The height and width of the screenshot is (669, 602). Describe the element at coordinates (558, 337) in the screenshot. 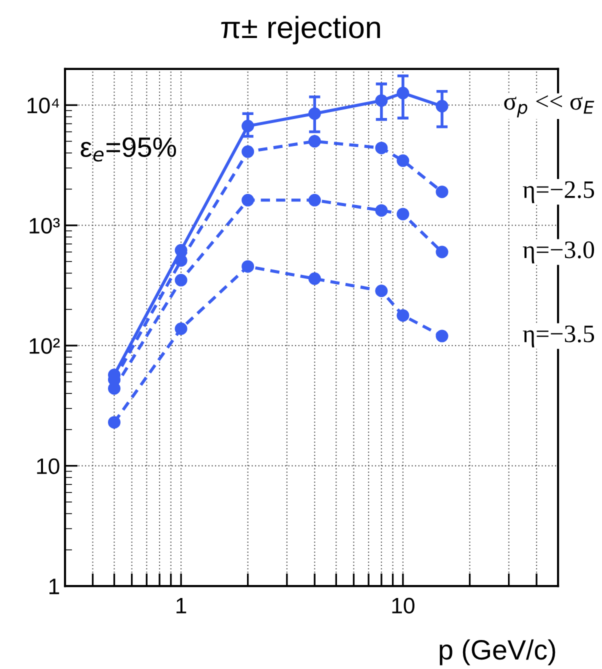

I see `text: η=−3.5` at that location.